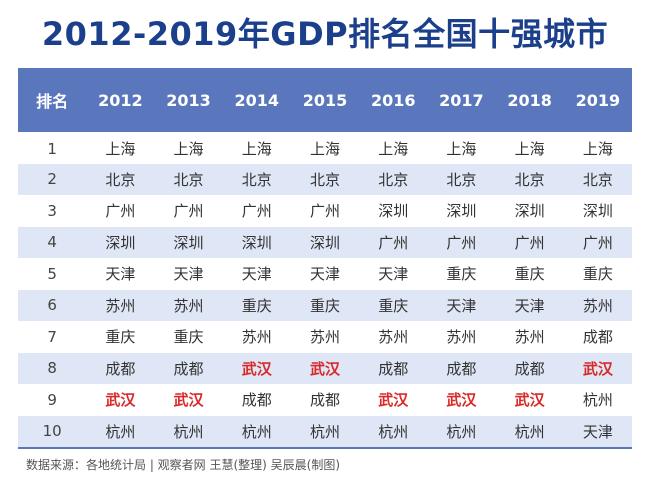 The image size is (650, 485). I want to click on rank-cell: 10, so click(52, 431).